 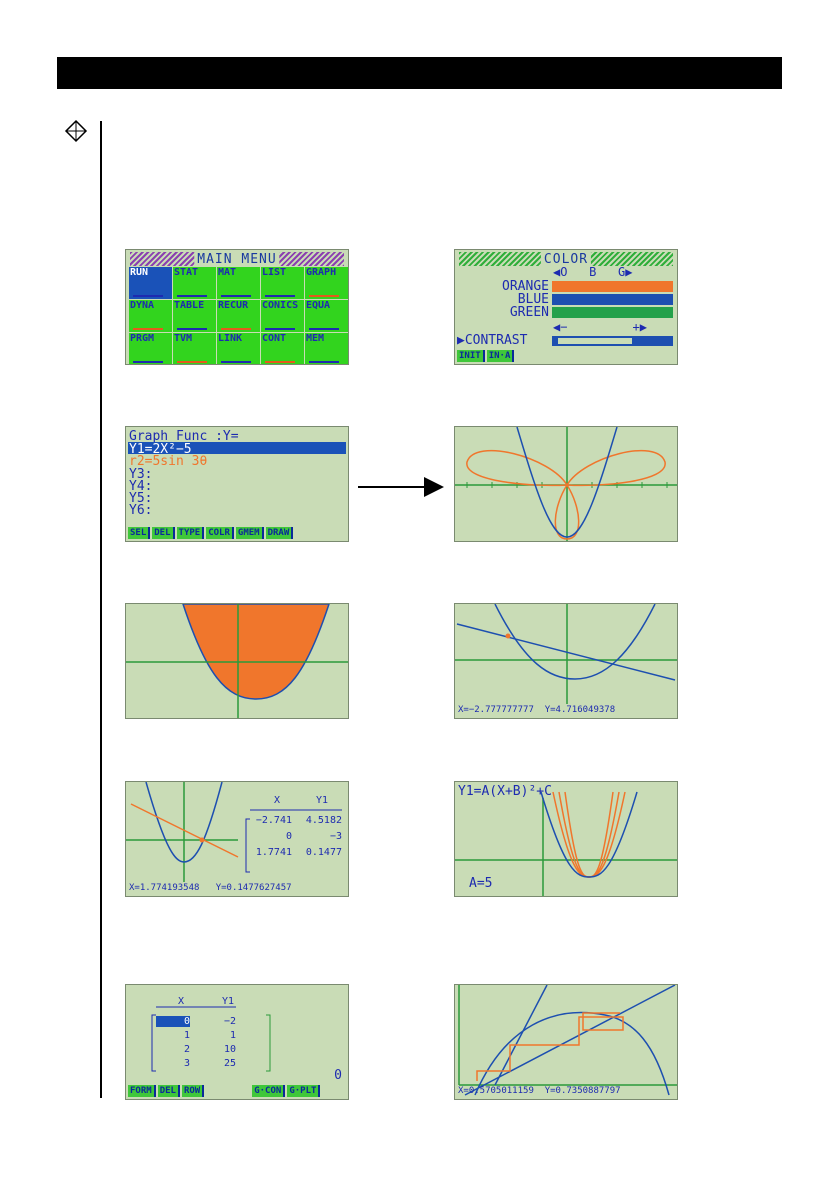 What do you see at coordinates (160, 449) in the screenshot?
I see `graph-func-line-y1: Y1=2X²−5` at bounding box center [160, 449].